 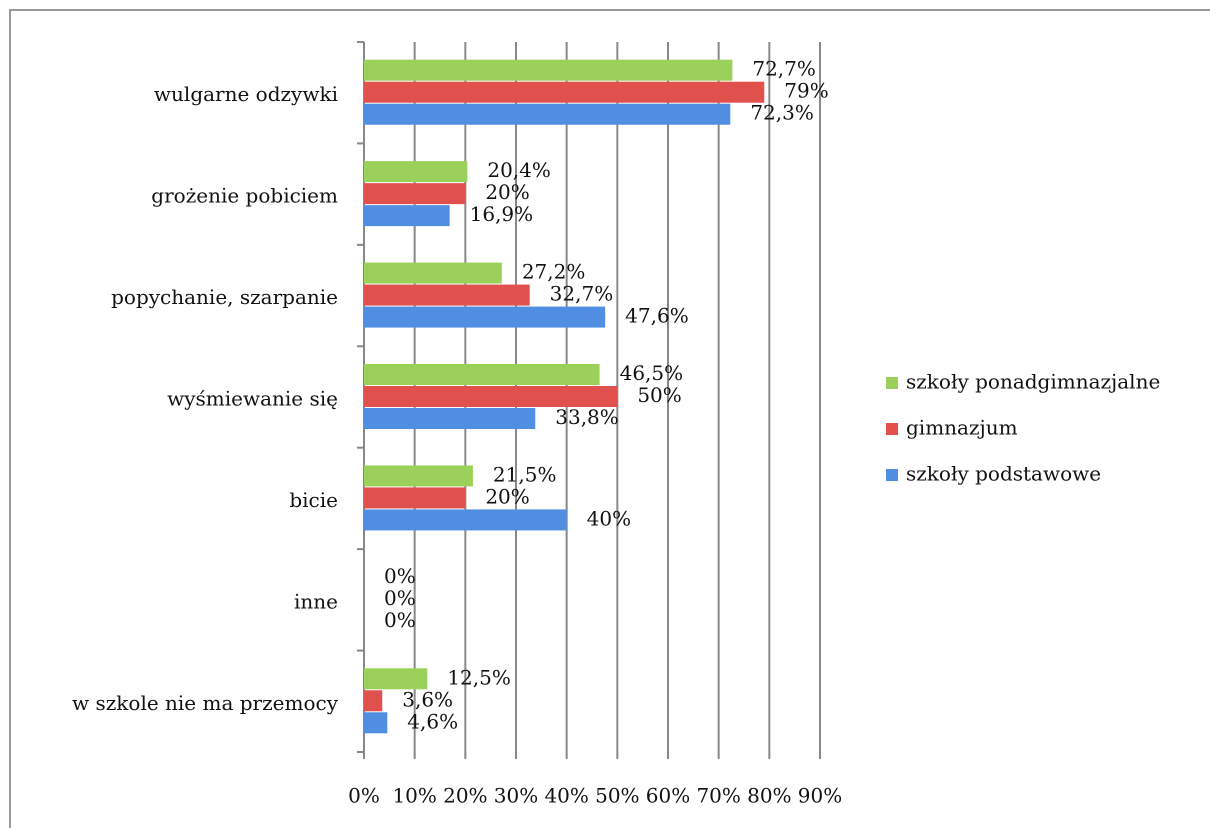 What do you see at coordinates (516, 796) in the screenshot?
I see `x-tick-label: 30%` at bounding box center [516, 796].